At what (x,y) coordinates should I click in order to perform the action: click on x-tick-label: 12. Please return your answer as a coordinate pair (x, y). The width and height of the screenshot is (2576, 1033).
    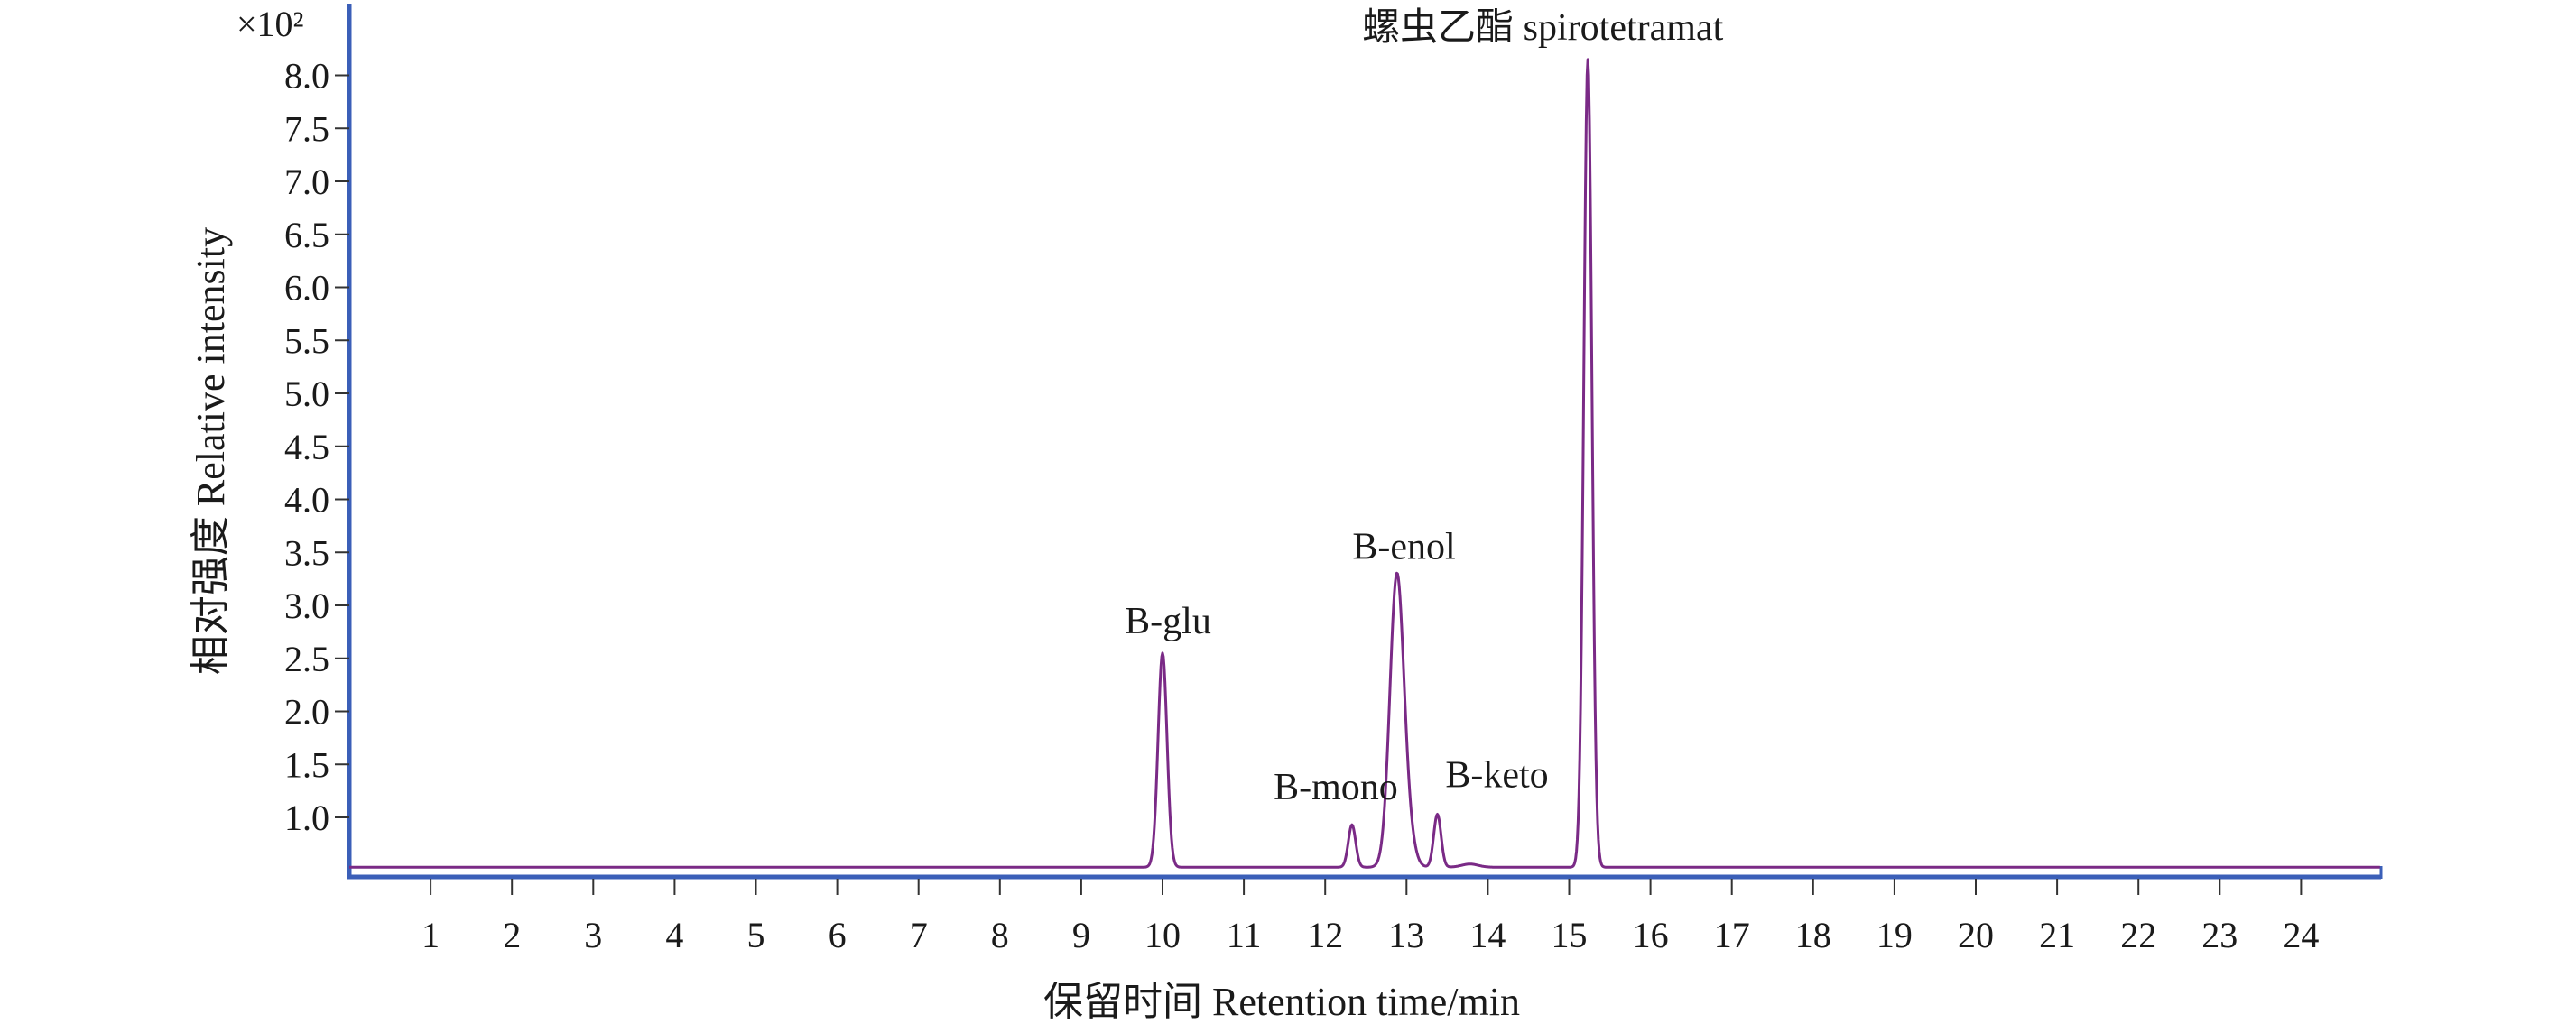
    Looking at the image, I should click on (1325, 935).